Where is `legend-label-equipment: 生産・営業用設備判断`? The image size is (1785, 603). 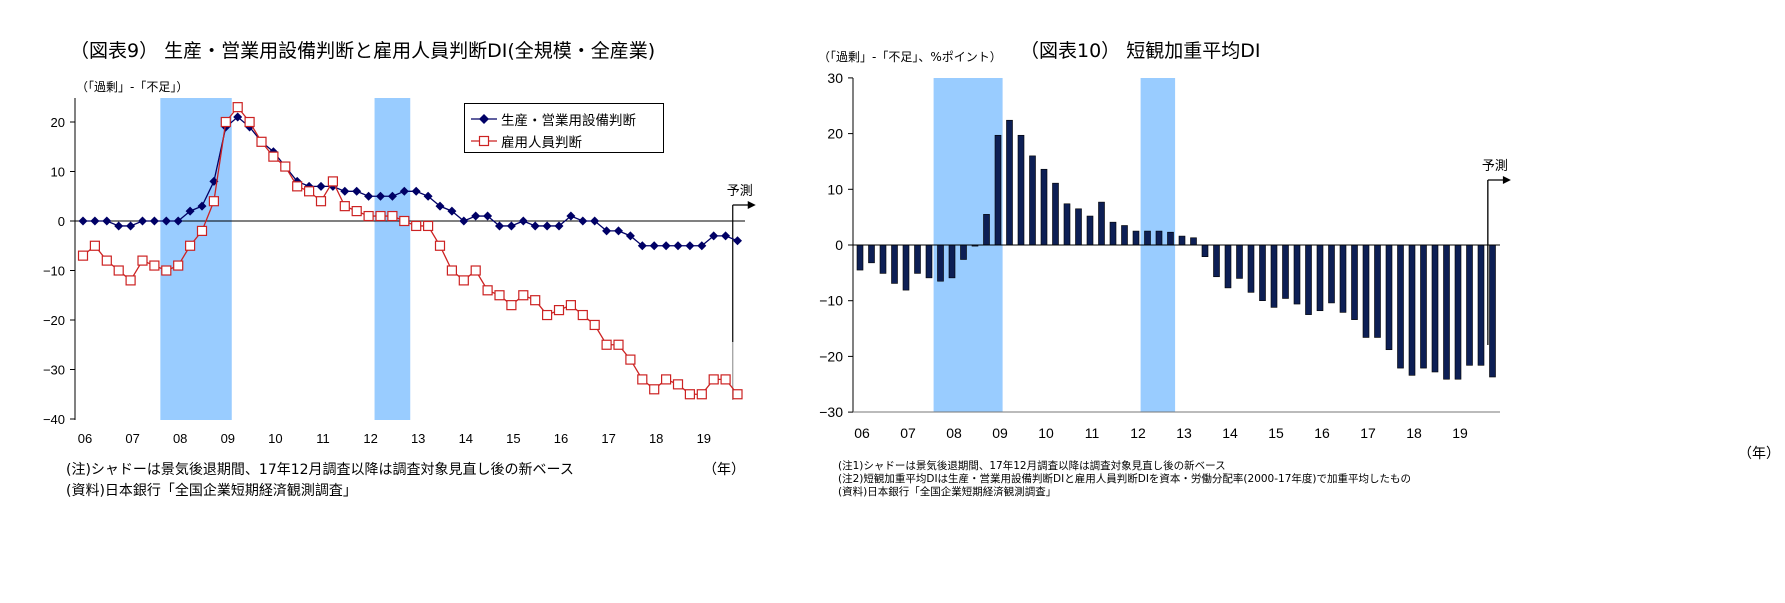 legend-label-equipment: 生産・営業用設備判断 is located at coordinates (568, 121).